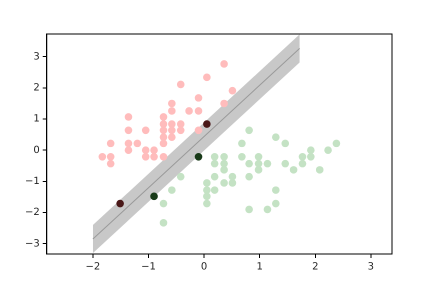 The image size is (432, 288). Describe the element at coordinates (93, 267) in the screenshot. I see `x-tick-label: −2` at that location.